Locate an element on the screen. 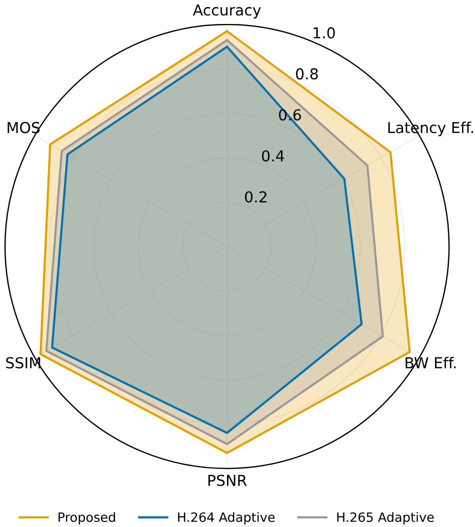 This screenshot has height=527, width=475. y-tick-label: 0.8 is located at coordinates (307, 74).